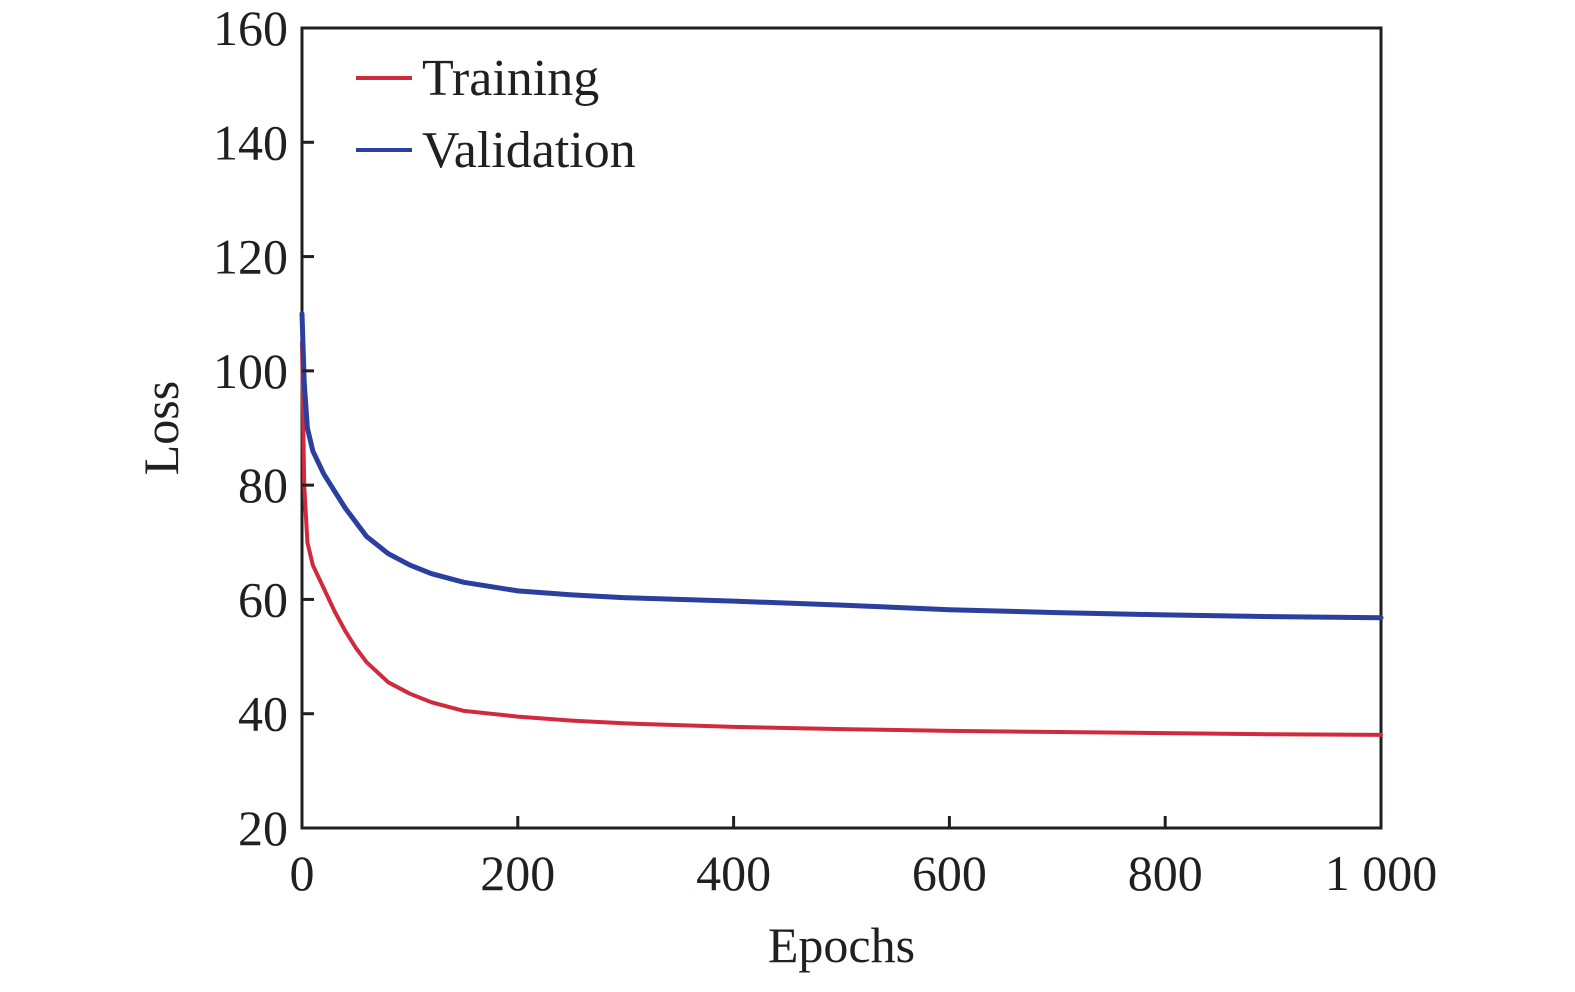  I want to click on y-tick-label: 100, so click(250, 371).